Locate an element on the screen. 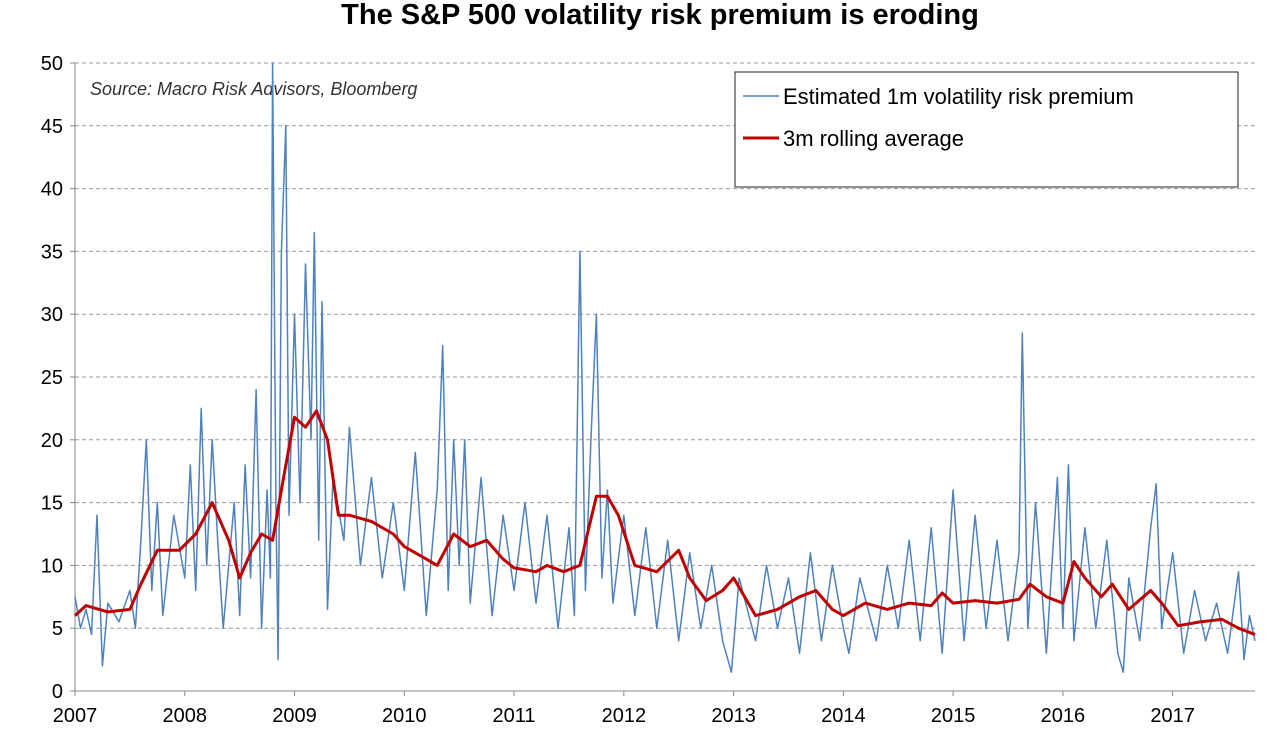 The height and width of the screenshot is (746, 1280). y-tick-label: 30 is located at coordinates (52, 315).